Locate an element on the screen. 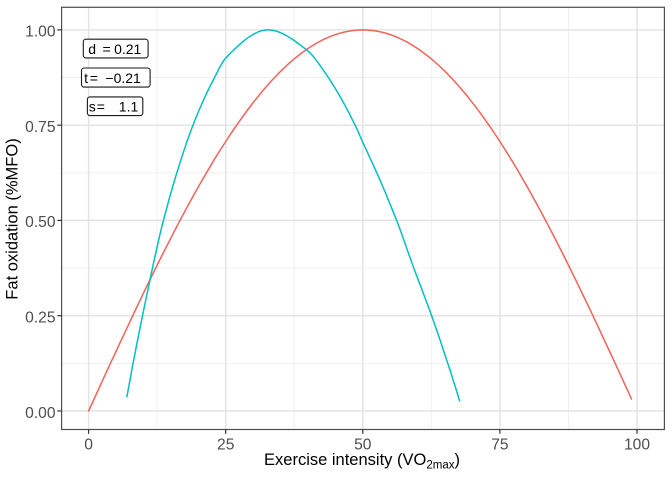 This screenshot has width=672, height=480. svg-text: 75 is located at coordinates (500, 444).